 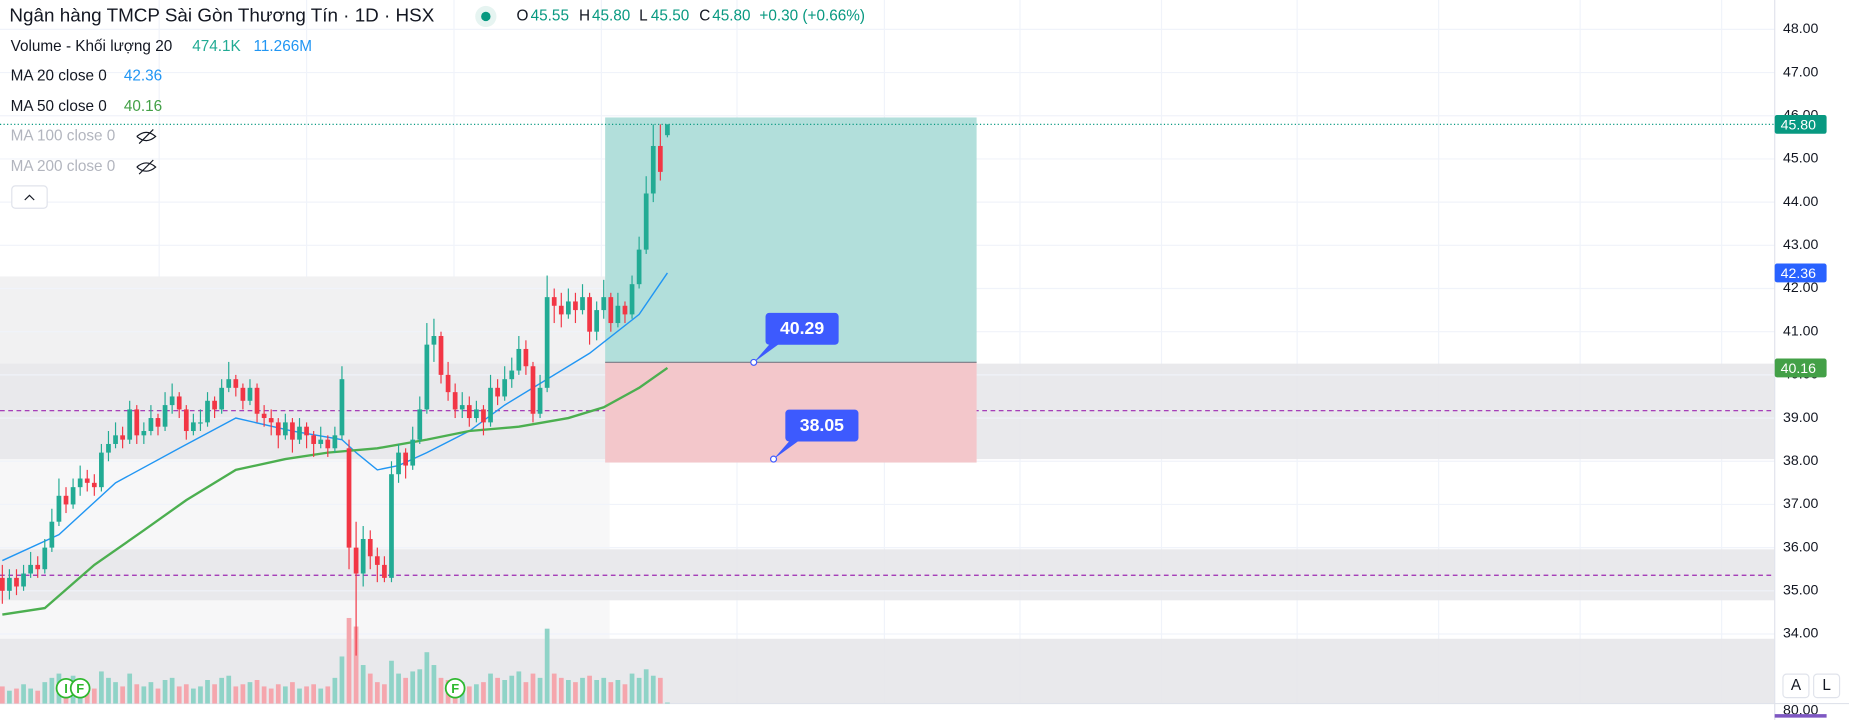 I want to click on legend-name: MA 100 close 0, so click(x=63, y=136).